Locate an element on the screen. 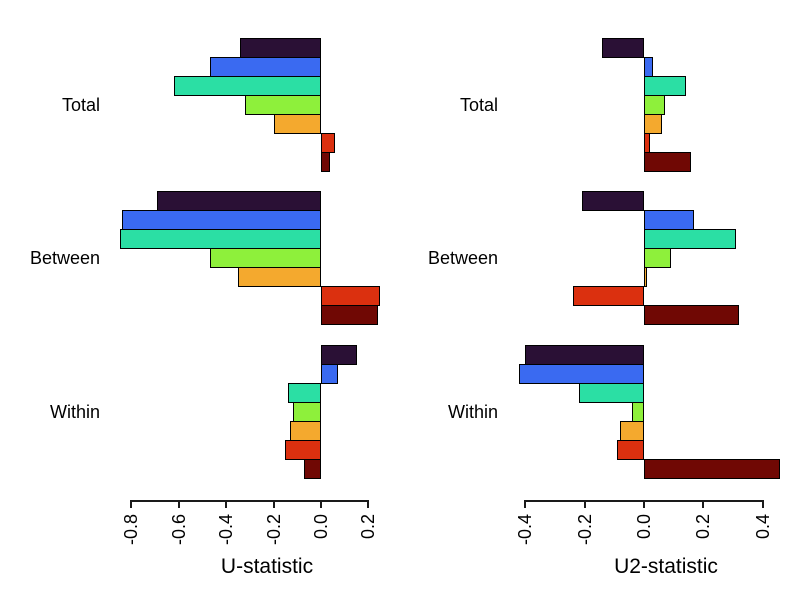 This screenshot has height=600, width=800. x-axis-tick-label: 0.2 is located at coordinates (703, 527).